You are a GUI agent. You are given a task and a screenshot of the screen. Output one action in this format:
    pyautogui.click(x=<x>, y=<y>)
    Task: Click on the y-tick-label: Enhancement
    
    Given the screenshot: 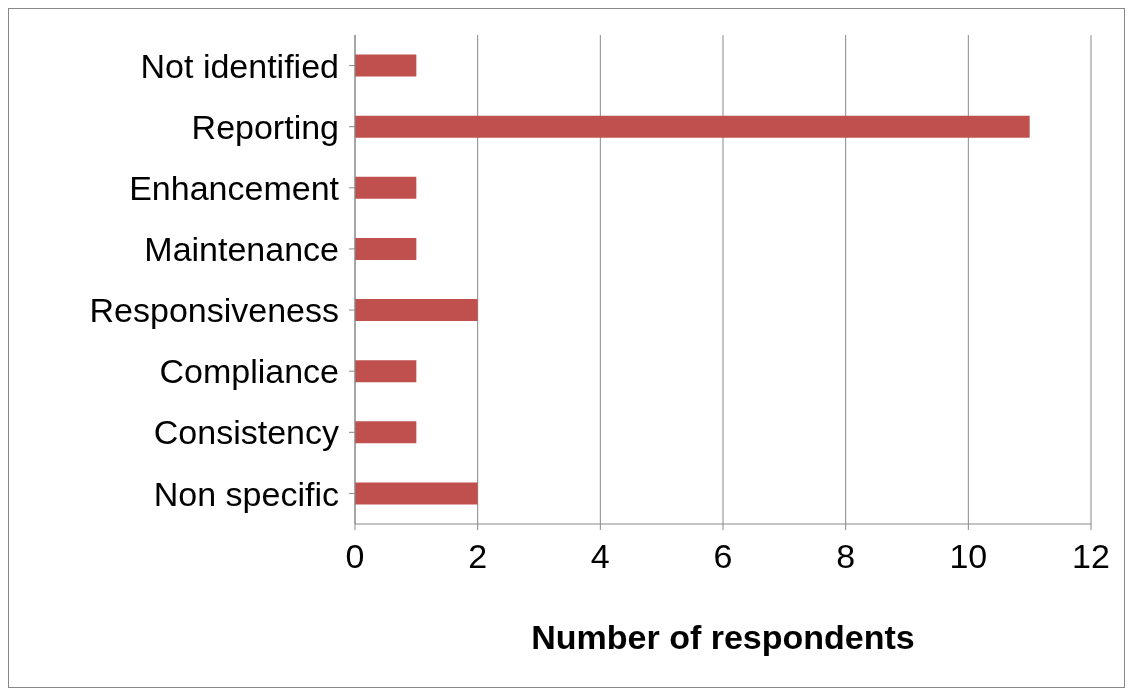 What is the action you would take?
    pyautogui.click(x=234, y=187)
    